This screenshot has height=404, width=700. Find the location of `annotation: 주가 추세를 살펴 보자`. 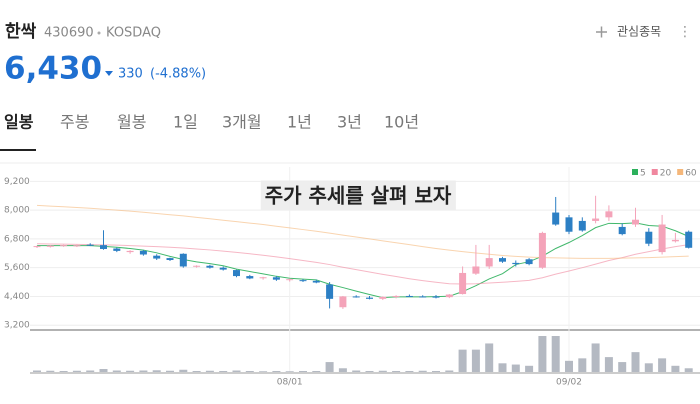

annotation: 주가 추세를 살펴 보자 is located at coordinates (358, 195).